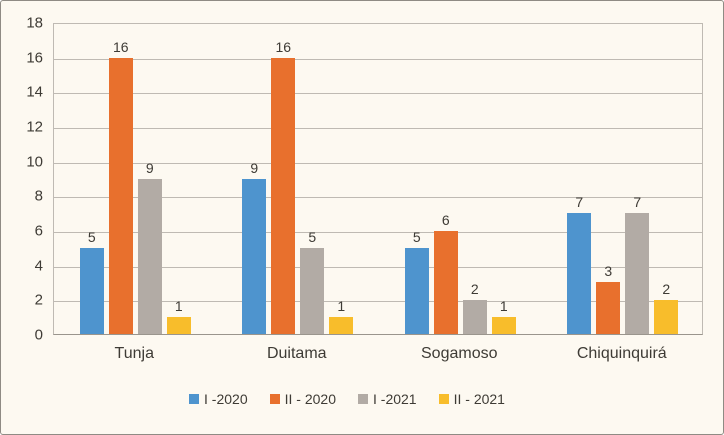 This screenshot has height=435, width=724. What do you see at coordinates (341, 325) in the screenshot?
I see `bar-ii-2021-duitama` at bounding box center [341, 325].